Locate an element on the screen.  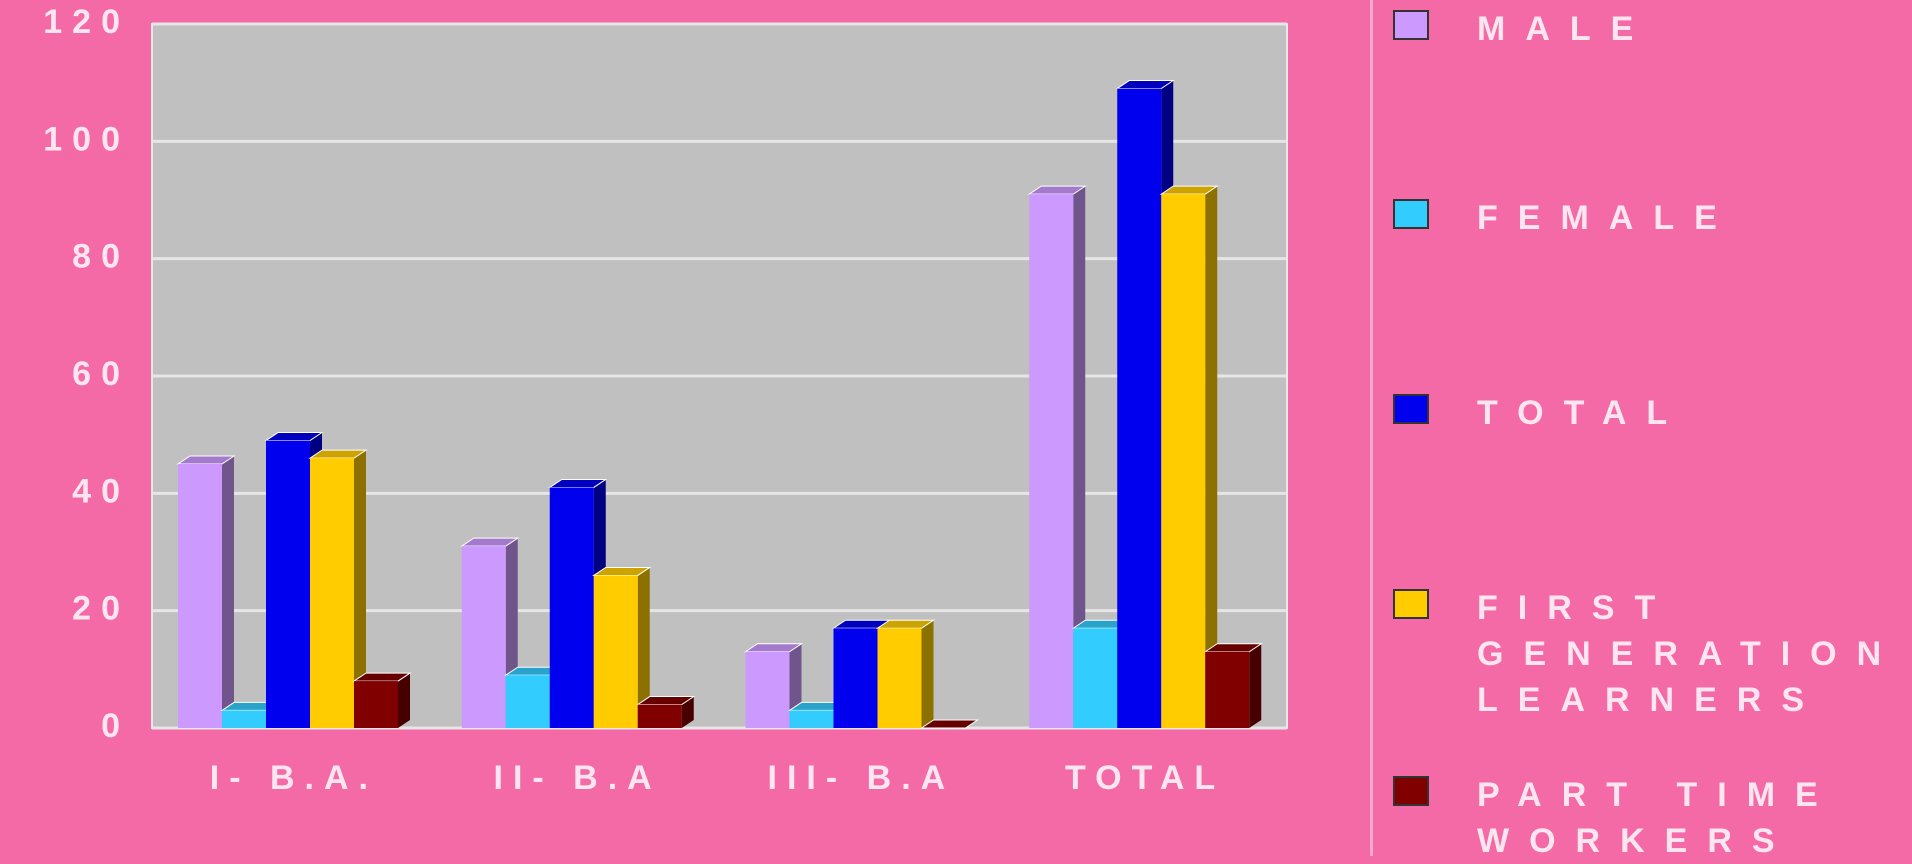
x-tick-label: I- B.A. is located at coordinates (294, 778).